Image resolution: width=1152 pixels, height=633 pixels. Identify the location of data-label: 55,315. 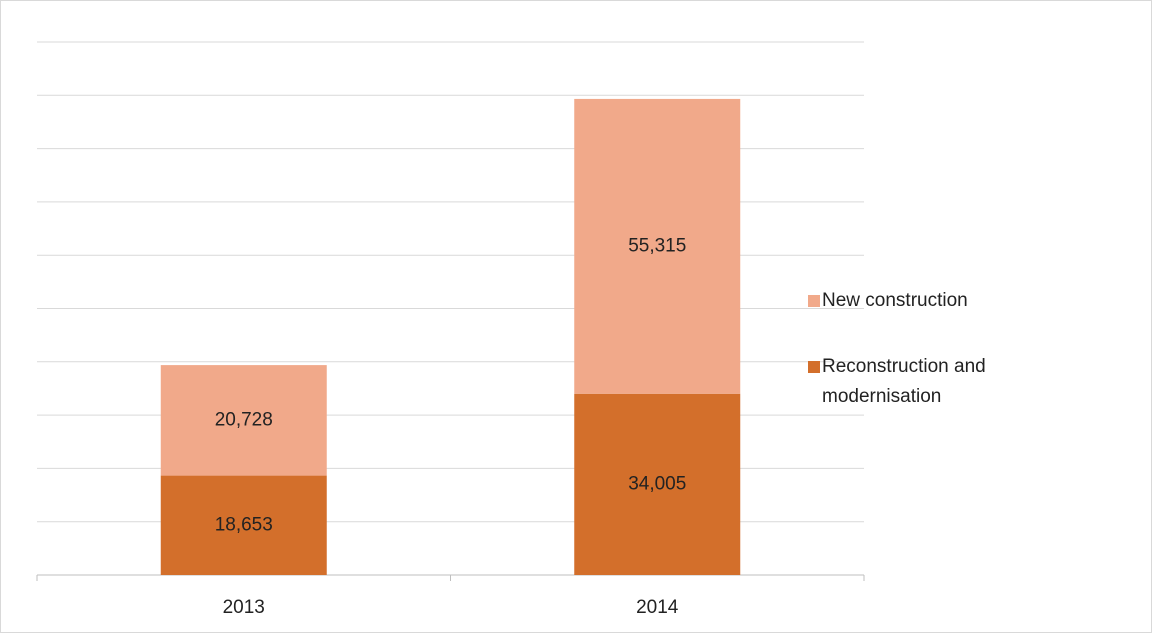
(657, 245).